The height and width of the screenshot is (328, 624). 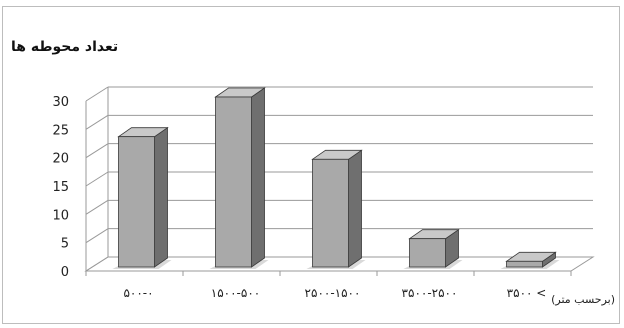 I want to click on y-tick-label: 20, so click(x=60, y=159).